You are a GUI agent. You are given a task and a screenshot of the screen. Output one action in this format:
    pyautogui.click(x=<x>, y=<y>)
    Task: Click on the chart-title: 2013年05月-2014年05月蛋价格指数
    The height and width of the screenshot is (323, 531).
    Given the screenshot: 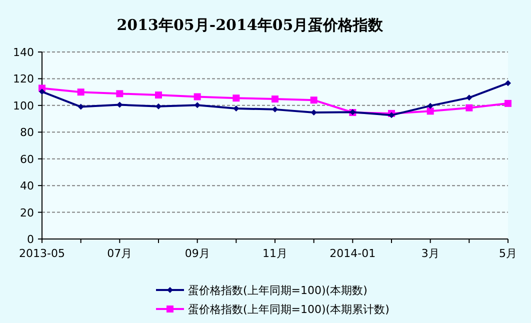 What is the action you would take?
    pyautogui.click(x=250, y=25)
    